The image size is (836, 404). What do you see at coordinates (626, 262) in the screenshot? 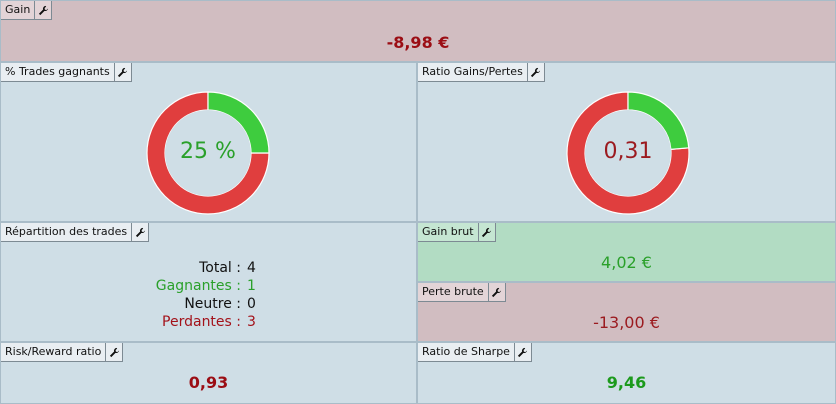
I see `gross-gain-value: 4,02 €` at bounding box center [626, 262].